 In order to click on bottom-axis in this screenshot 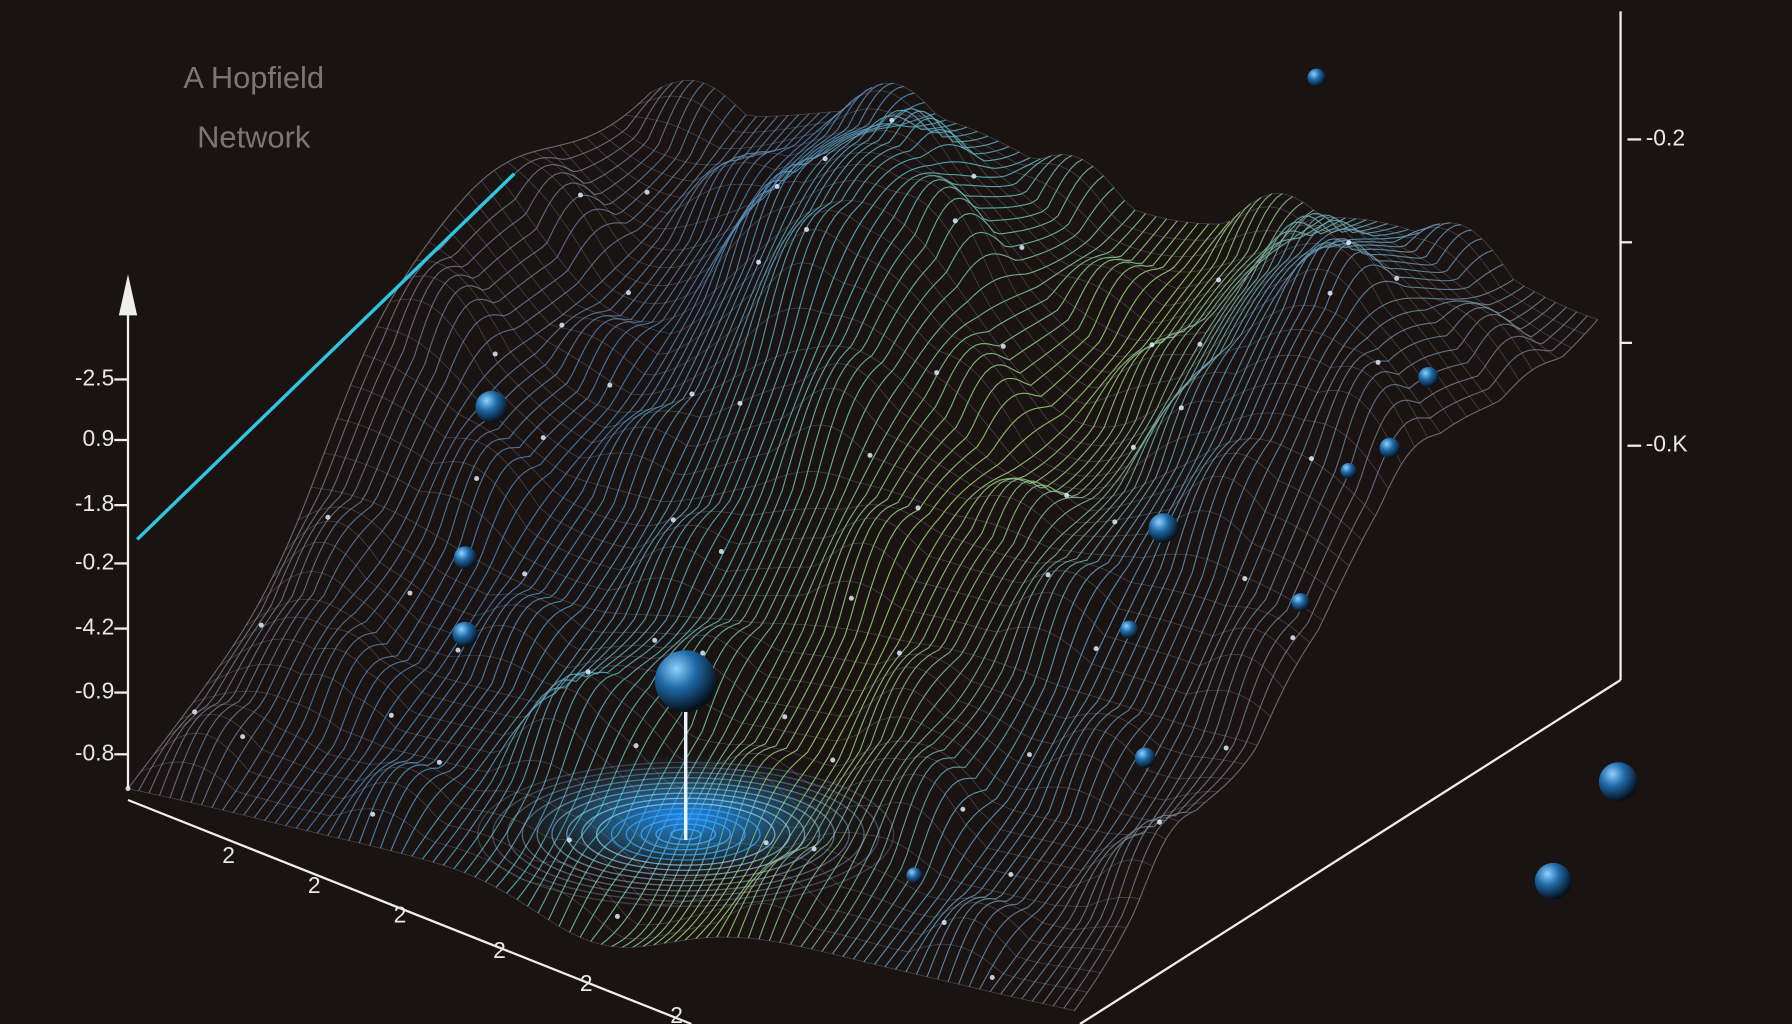, I will do `click(409, 911)`.